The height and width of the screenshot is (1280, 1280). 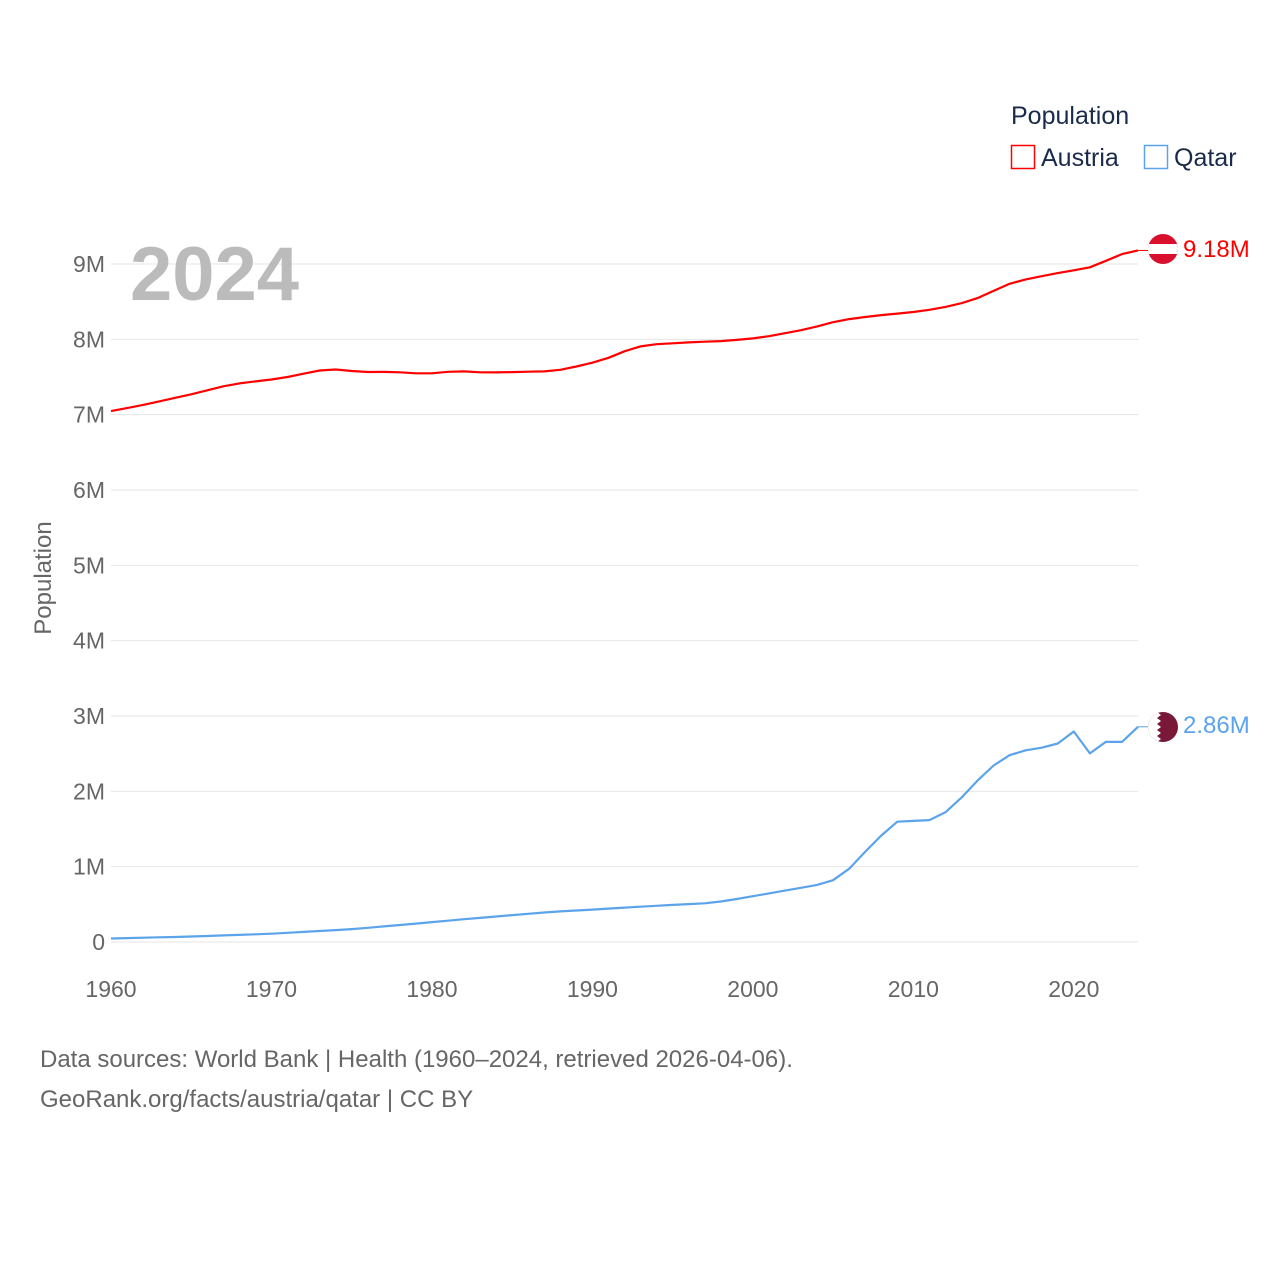 What do you see at coordinates (1163, 727) in the screenshot?
I see `qatar-flag-icon` at bounding box center [1163, 727].